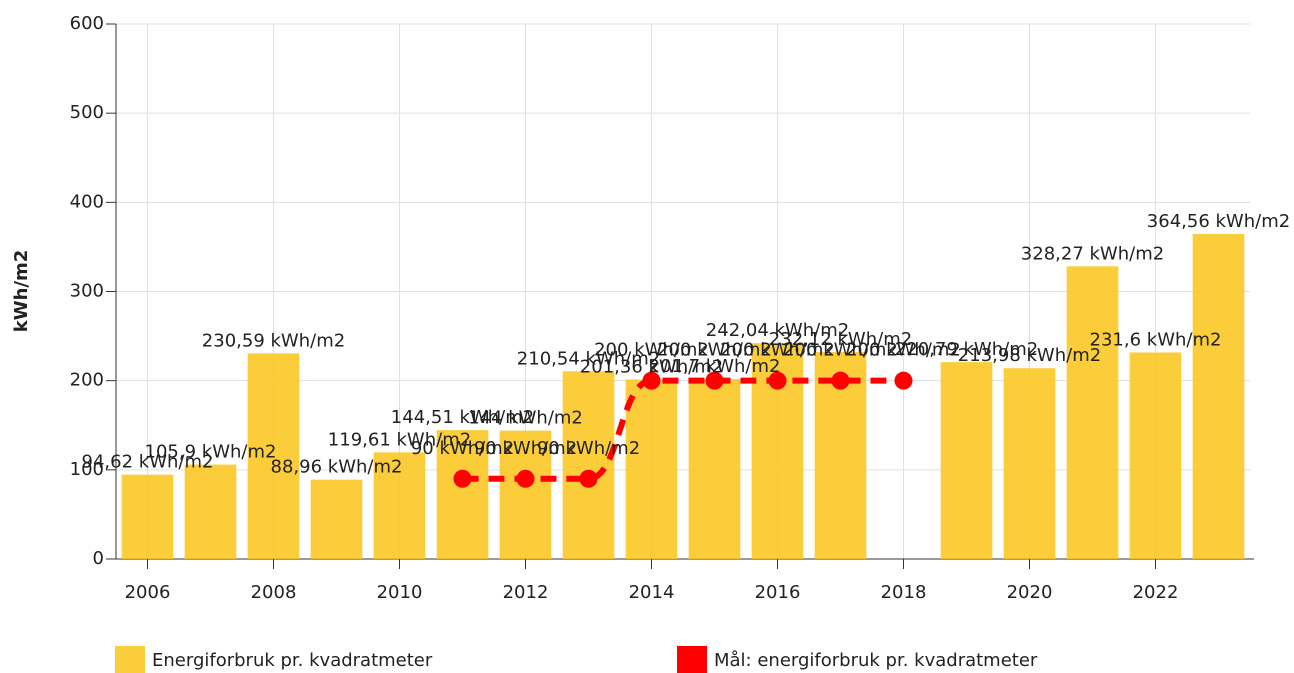 The height and width of the screenshot is (673, 1294). What do you see at coordinates (211, 452) in the screenshot?
I see `value-label: 105,9 kWh/m2` at bounding box center [211, 452].